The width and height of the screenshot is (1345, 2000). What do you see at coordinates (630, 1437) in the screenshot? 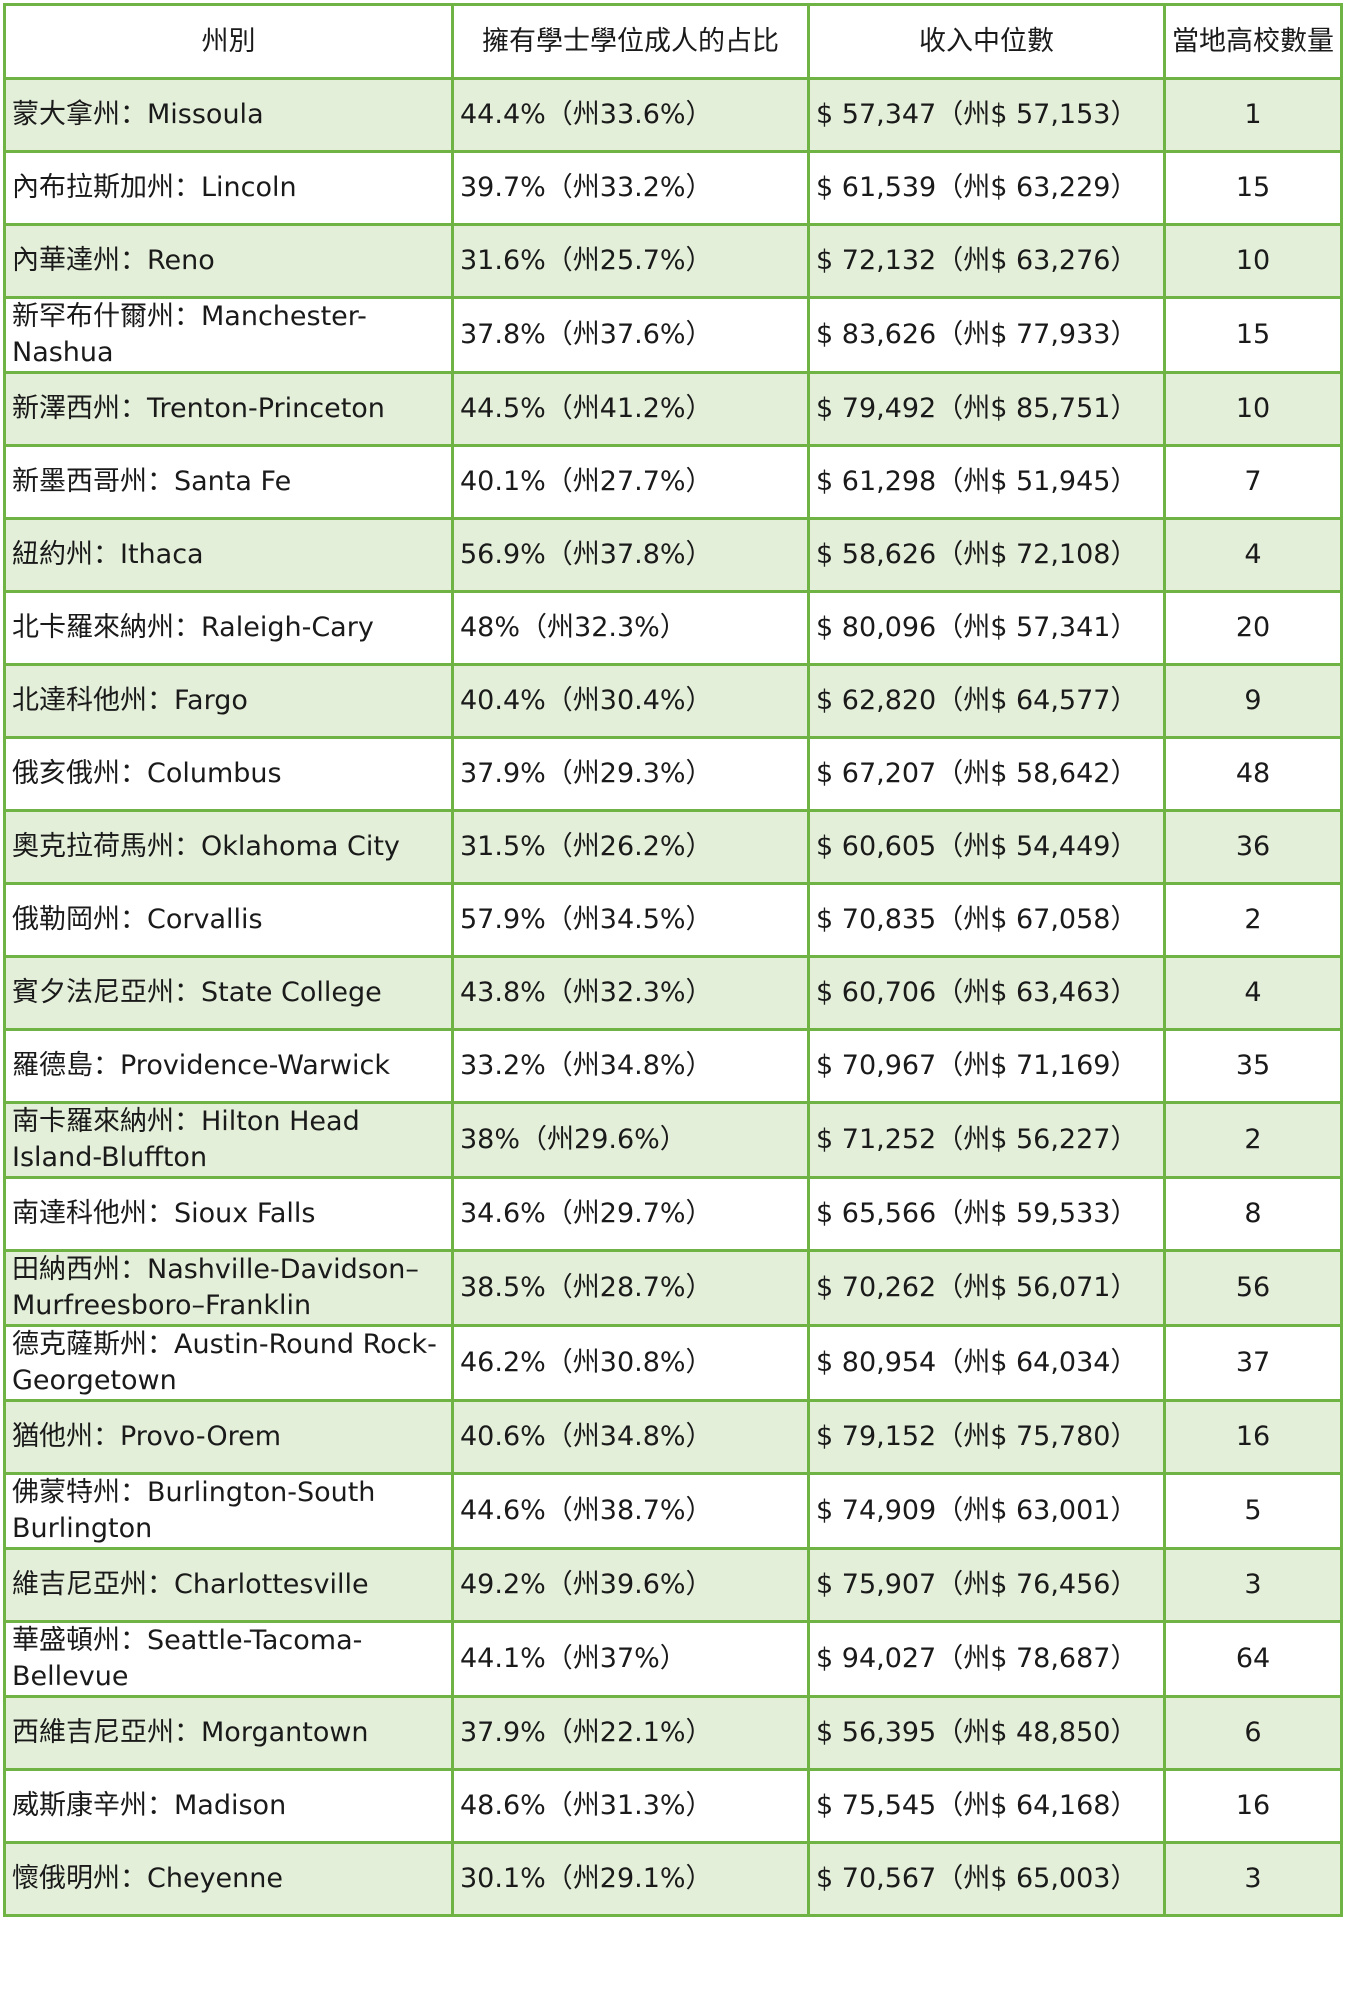
I see `cell-degree-share: 40.6%（州34.8%）` at bounding box center [630, 1437].